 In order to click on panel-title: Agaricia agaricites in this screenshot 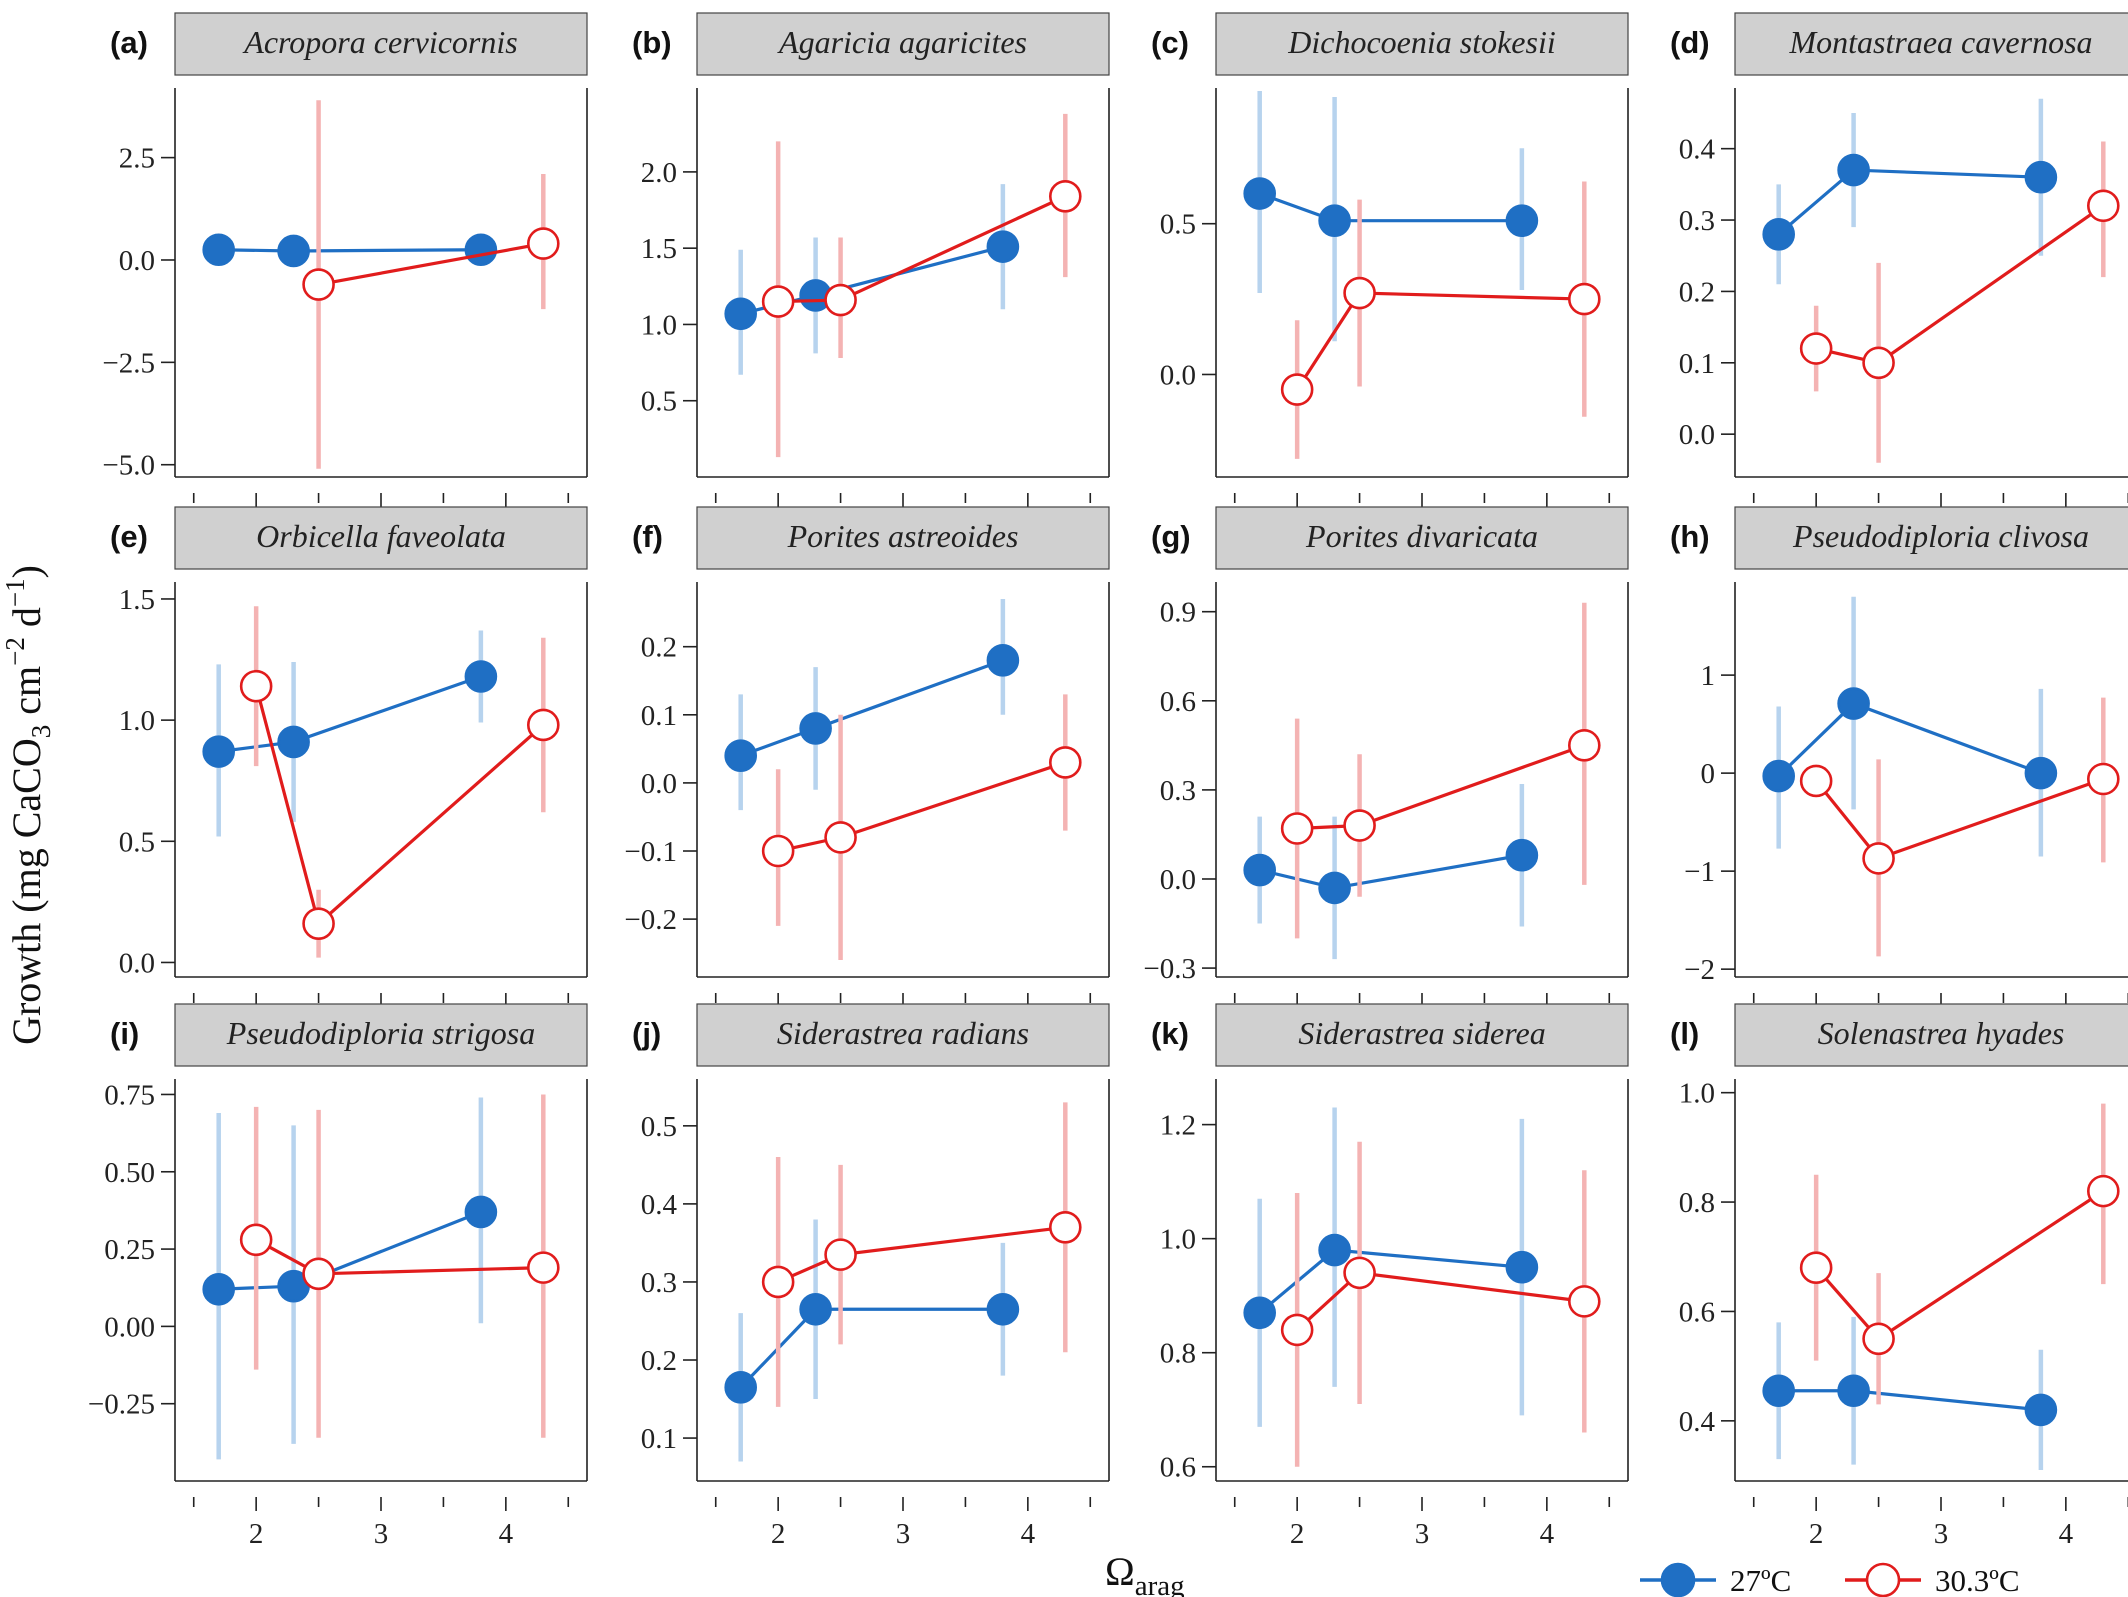, I will do `click(902, 42)`.